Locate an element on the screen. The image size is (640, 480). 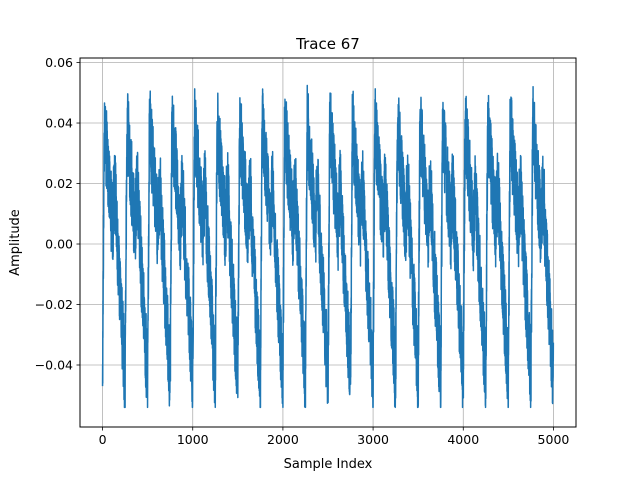
x-tick-label: 3000 is located at coordinates (373, 439).